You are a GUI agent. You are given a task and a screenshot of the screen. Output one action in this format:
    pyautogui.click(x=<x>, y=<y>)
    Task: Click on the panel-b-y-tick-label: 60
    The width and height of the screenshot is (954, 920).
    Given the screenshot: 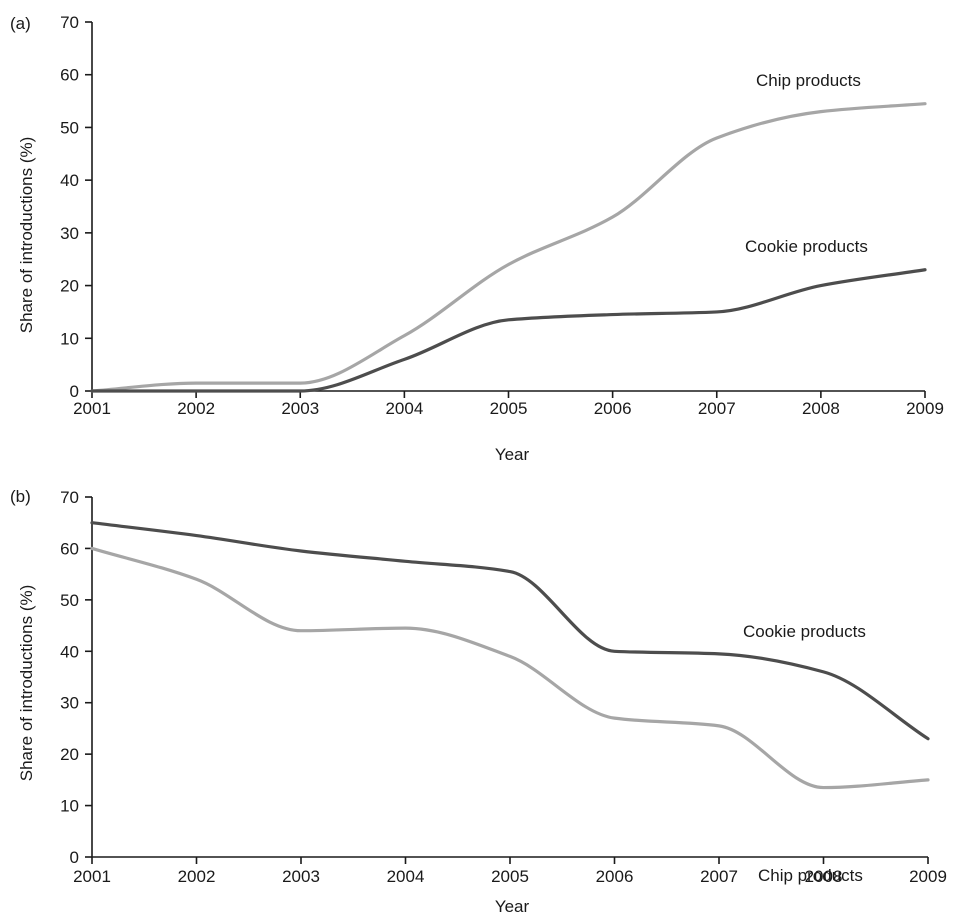 What is the action you would take?
    pyautogui.click(x=69, y=548)
    